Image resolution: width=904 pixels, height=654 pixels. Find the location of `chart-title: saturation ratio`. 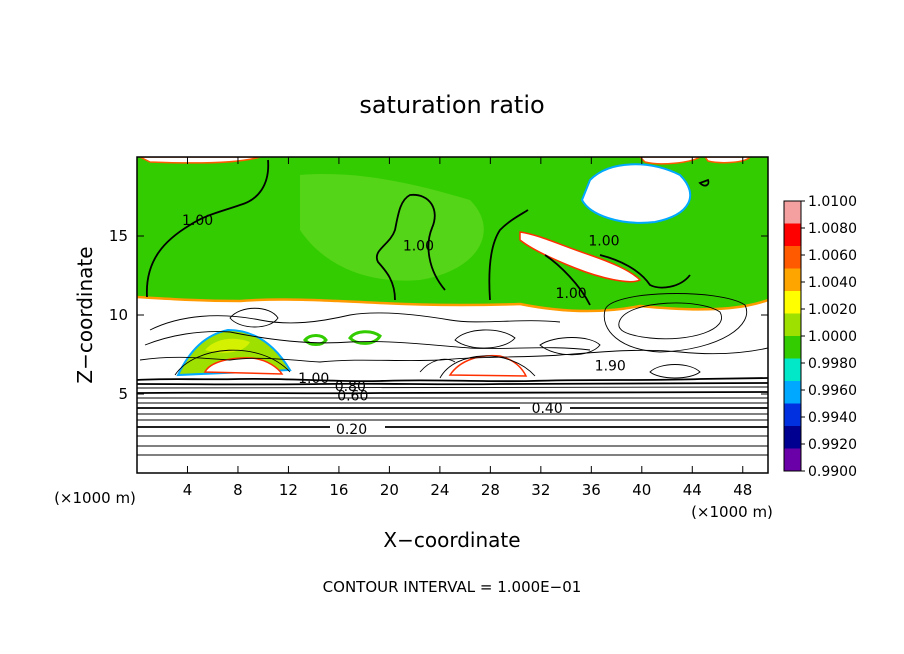

chart-title: saturation ratio is located at coordinates (451, 105).